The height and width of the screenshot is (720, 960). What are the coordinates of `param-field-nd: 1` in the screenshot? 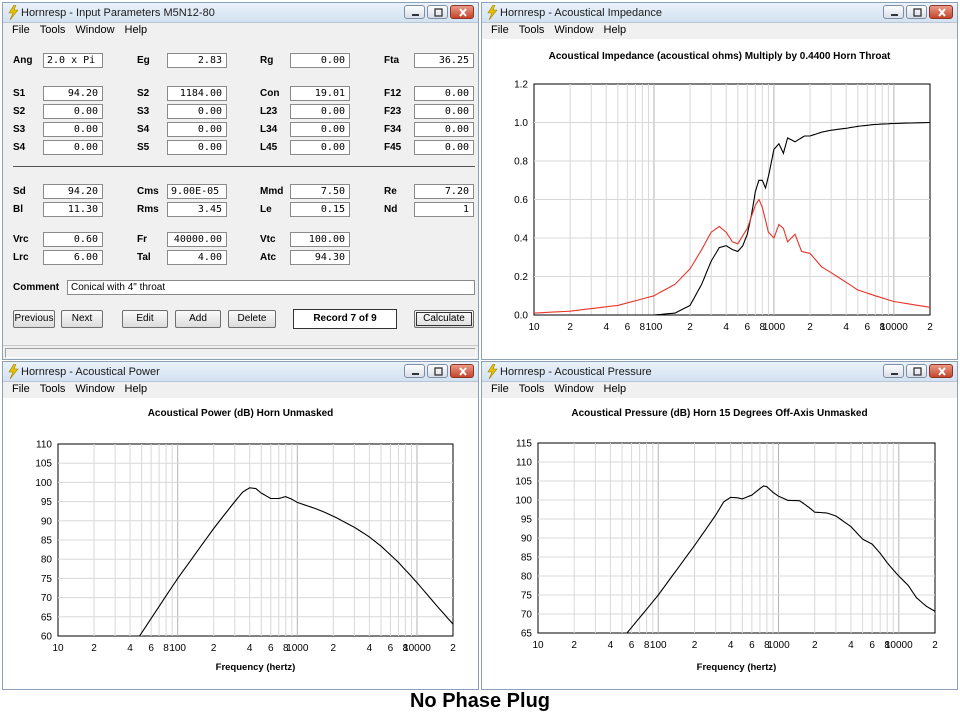 It's located at (444, 209).